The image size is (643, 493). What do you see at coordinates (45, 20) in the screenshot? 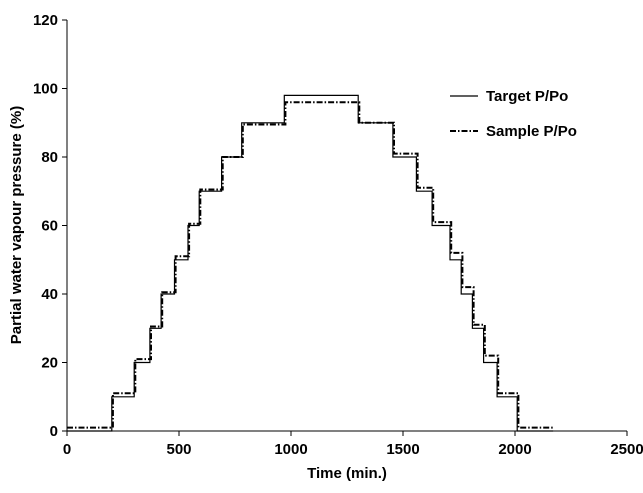
I see `y-tick-label: 120` at bounding box center [45, 20].